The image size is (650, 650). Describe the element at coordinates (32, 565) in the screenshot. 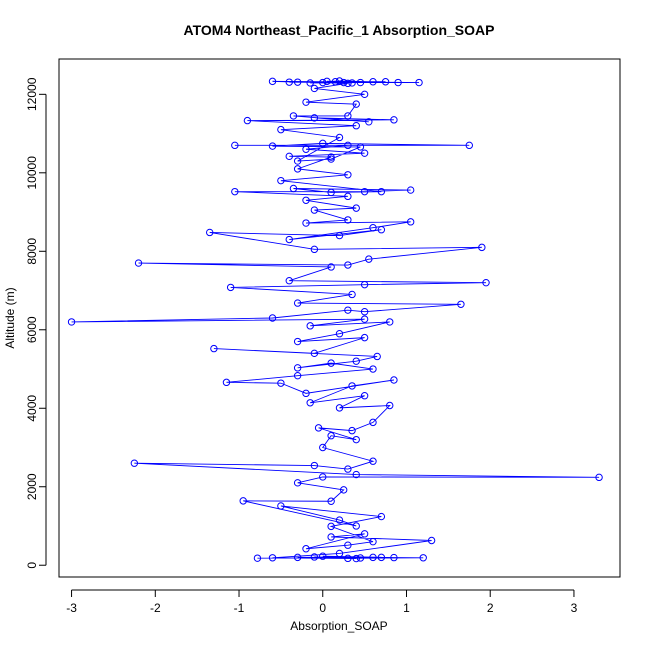

I see `y-tick-label: 0` at that location.